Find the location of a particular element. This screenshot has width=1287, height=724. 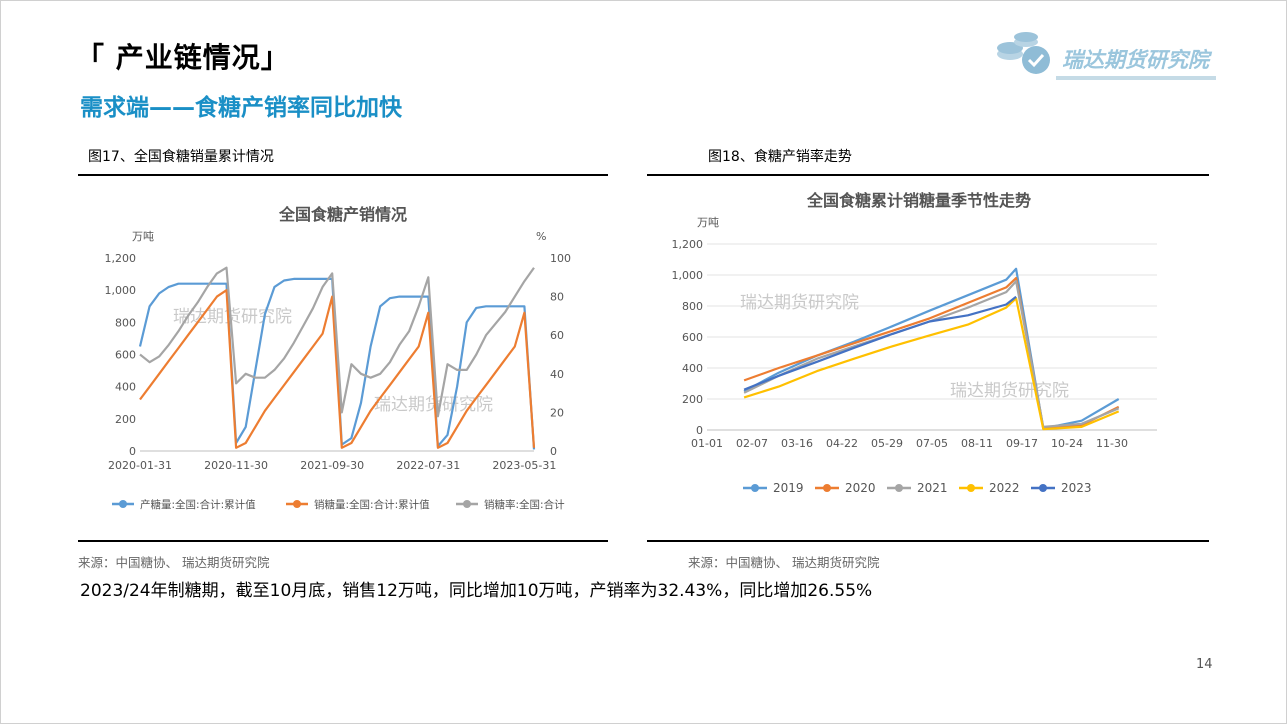

logo-underline is located at coordinates (1136, 78).